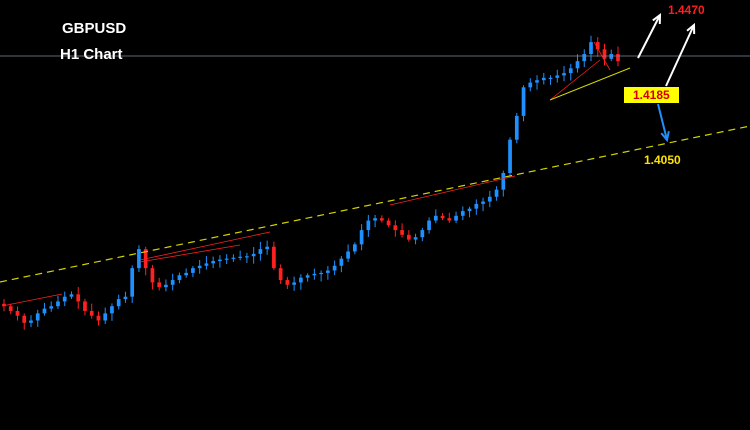  I want to click on timeframe-title: H1 Chart, so click(91, 54).